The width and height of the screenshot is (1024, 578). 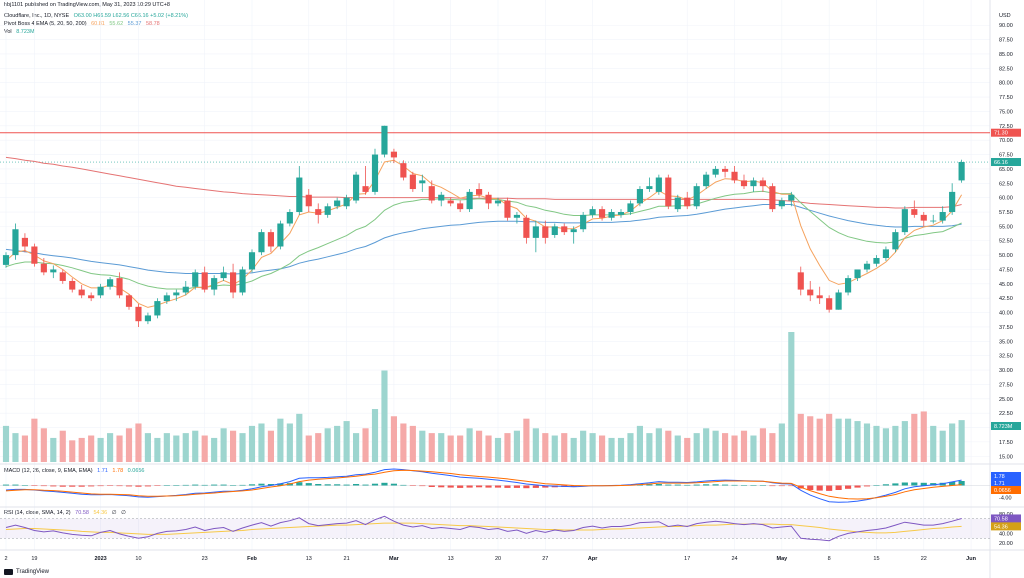 What do you see at coordinates (1005, 499) in the screenshot?
I see `macd-axis-label: -4.00` at bounding box center [1005, 499].